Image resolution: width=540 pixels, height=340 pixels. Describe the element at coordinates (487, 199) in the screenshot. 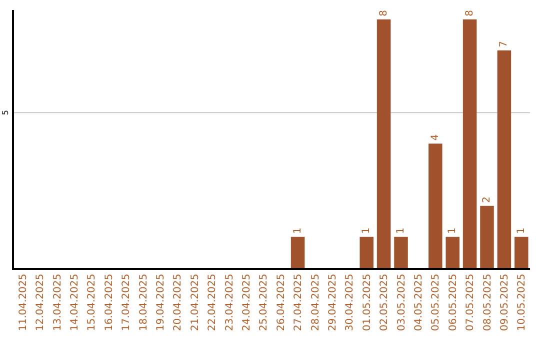

I see `data-label: 2` at that location.